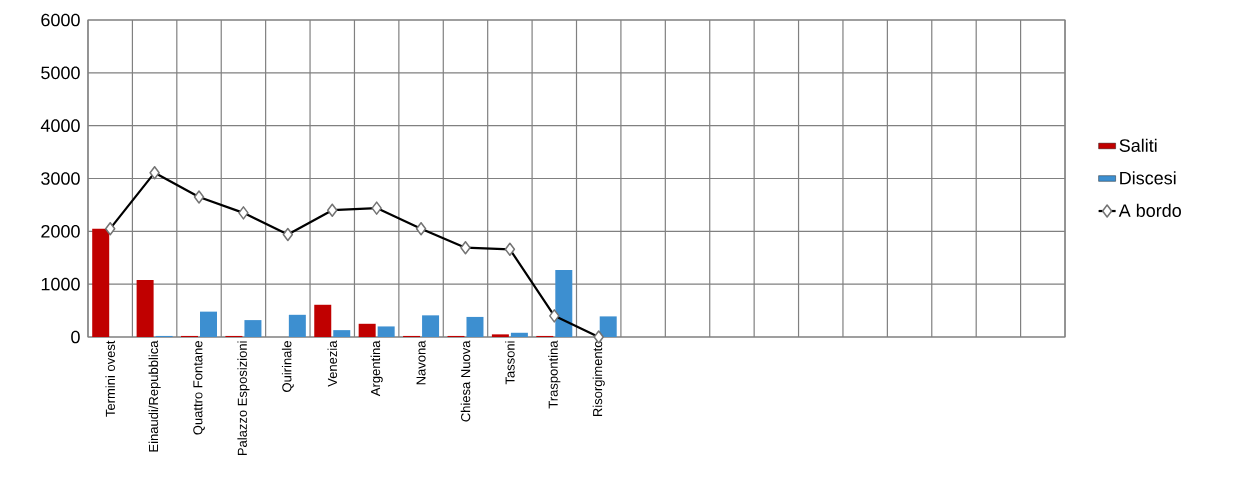 The height and width of the screenshot is (498, 1258). Describe the element at coordinates (376, 368) in the screenshot. I see `x-tick-label: Argentina` at that location.